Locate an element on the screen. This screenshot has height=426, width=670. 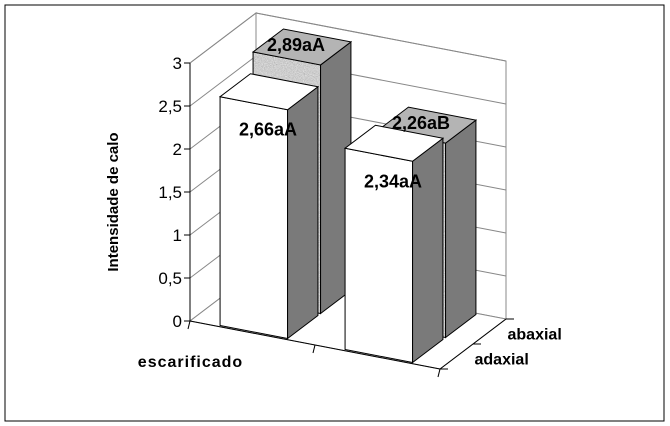
y-tick-label: 1 is located at coordinates (177, 235).